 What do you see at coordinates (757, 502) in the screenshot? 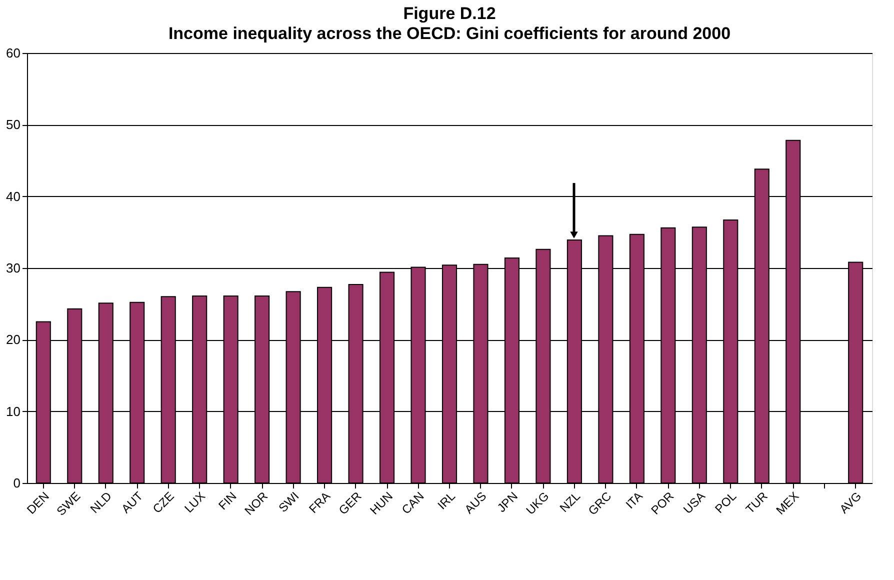
I see `x-tick-label: TUR` at bounding box center [757, 502].